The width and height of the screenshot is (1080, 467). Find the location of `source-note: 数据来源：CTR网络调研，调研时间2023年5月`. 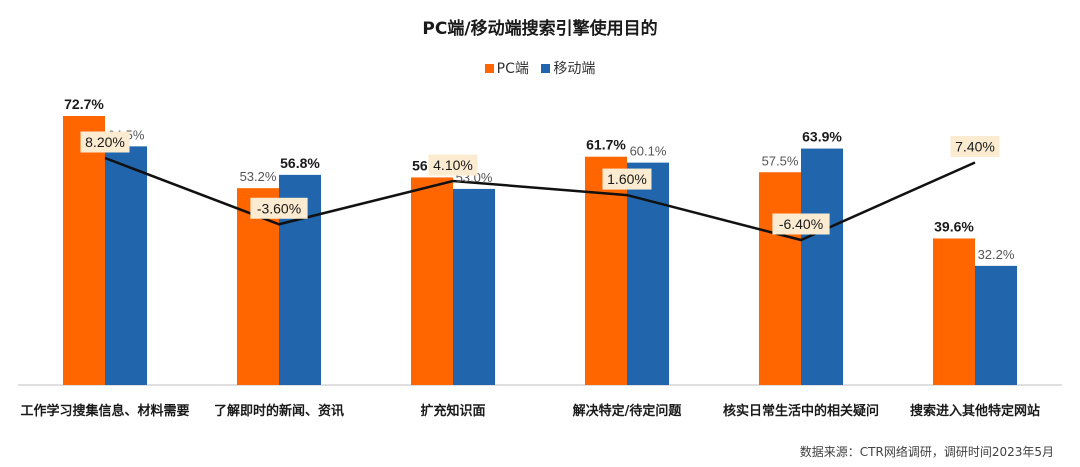

source-note: 数据来源：CTR网络调研，调研时间2023年5月 is located at coordinates (926, 452).